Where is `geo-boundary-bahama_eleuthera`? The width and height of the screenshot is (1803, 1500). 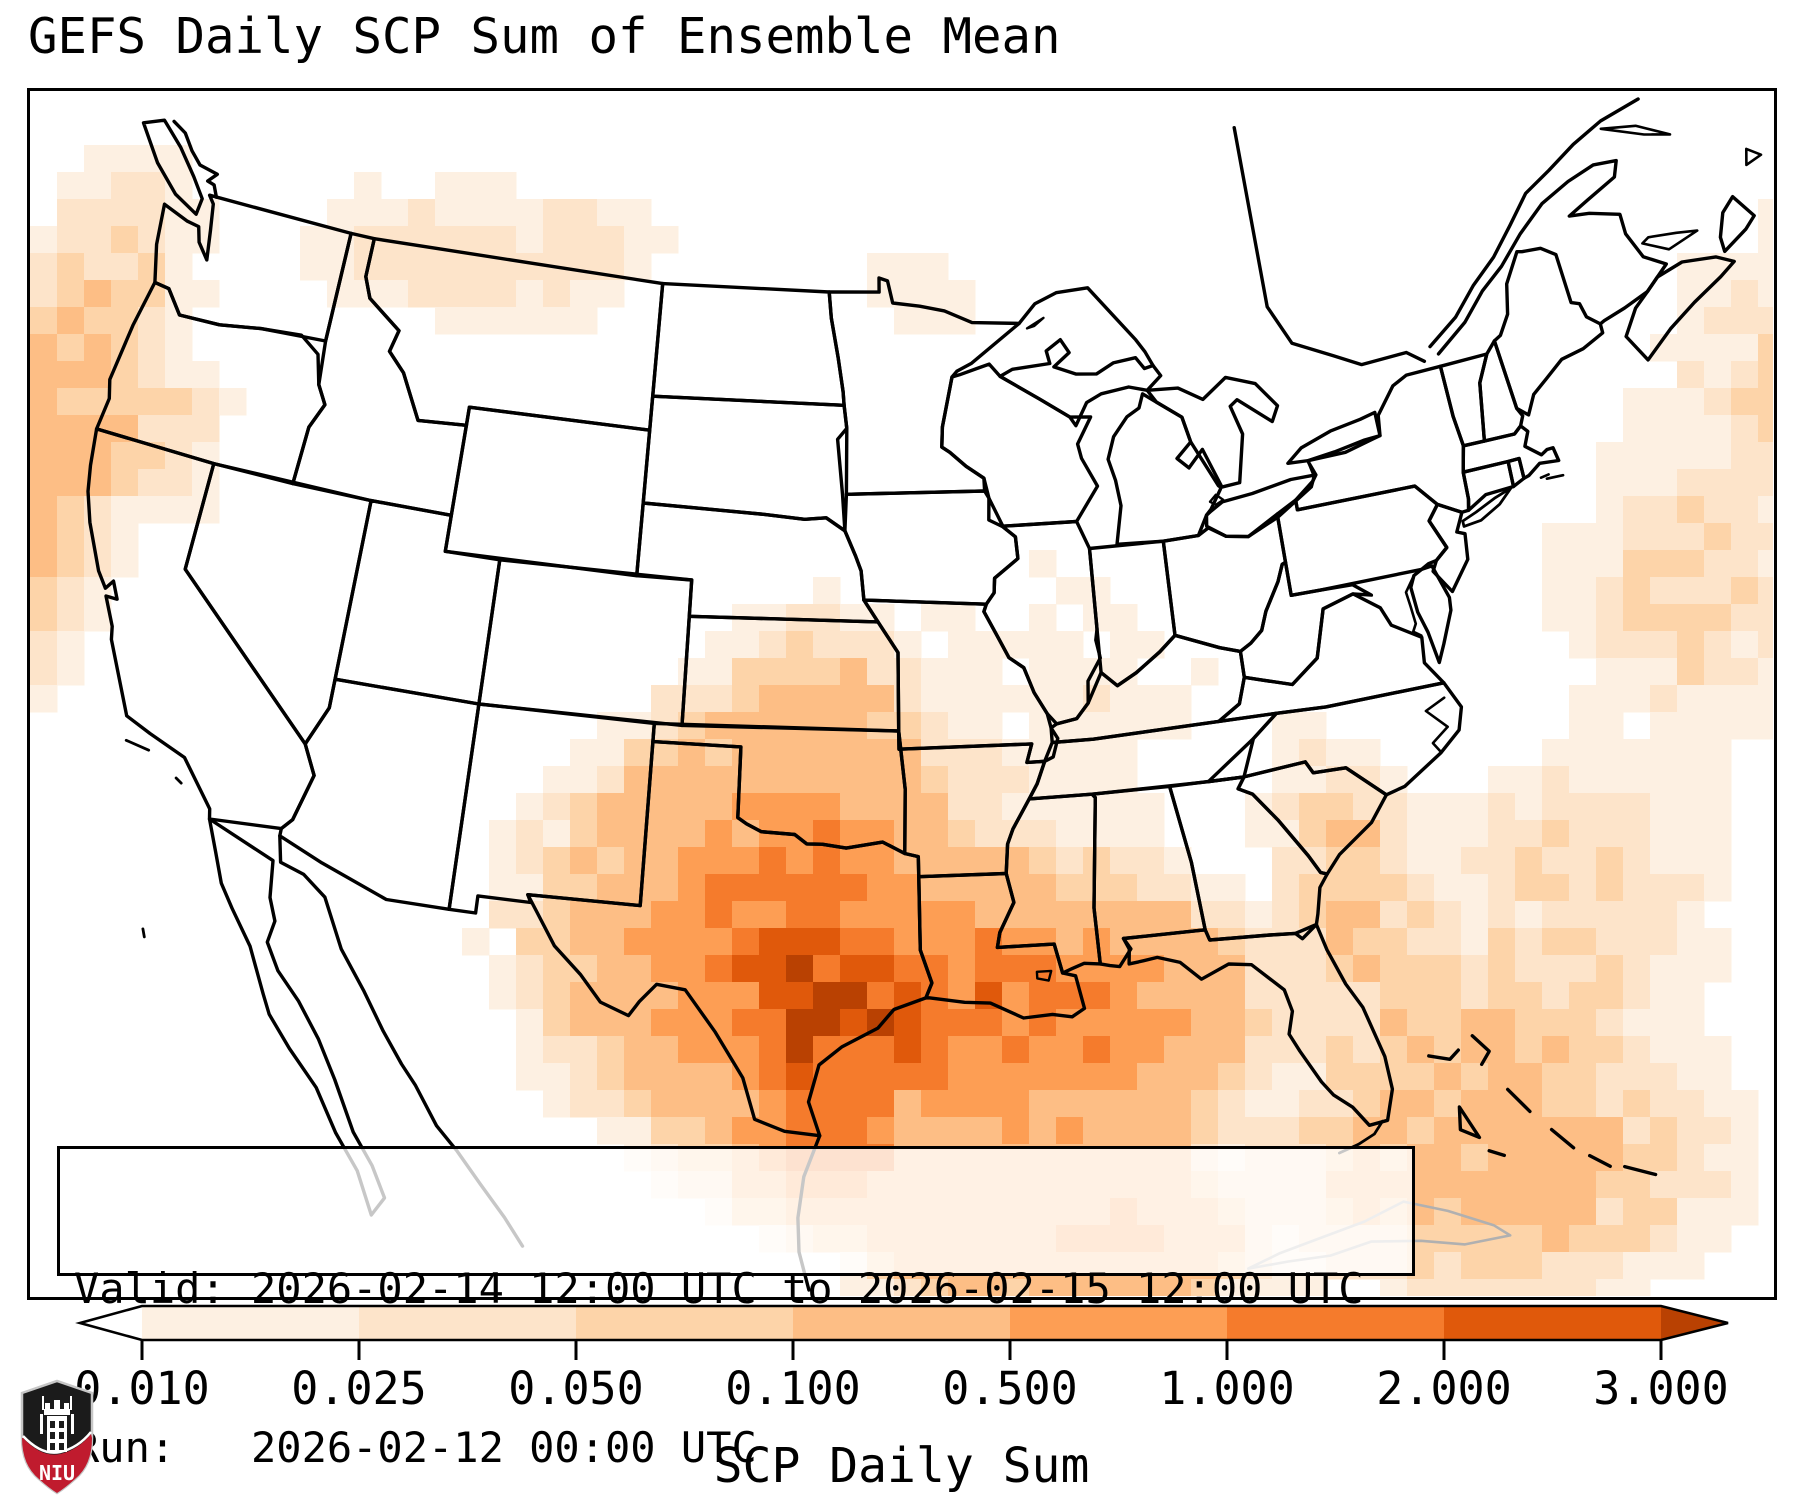
geo-boundary-bahama_eleuthera is located at coordinates (1519, 1100).